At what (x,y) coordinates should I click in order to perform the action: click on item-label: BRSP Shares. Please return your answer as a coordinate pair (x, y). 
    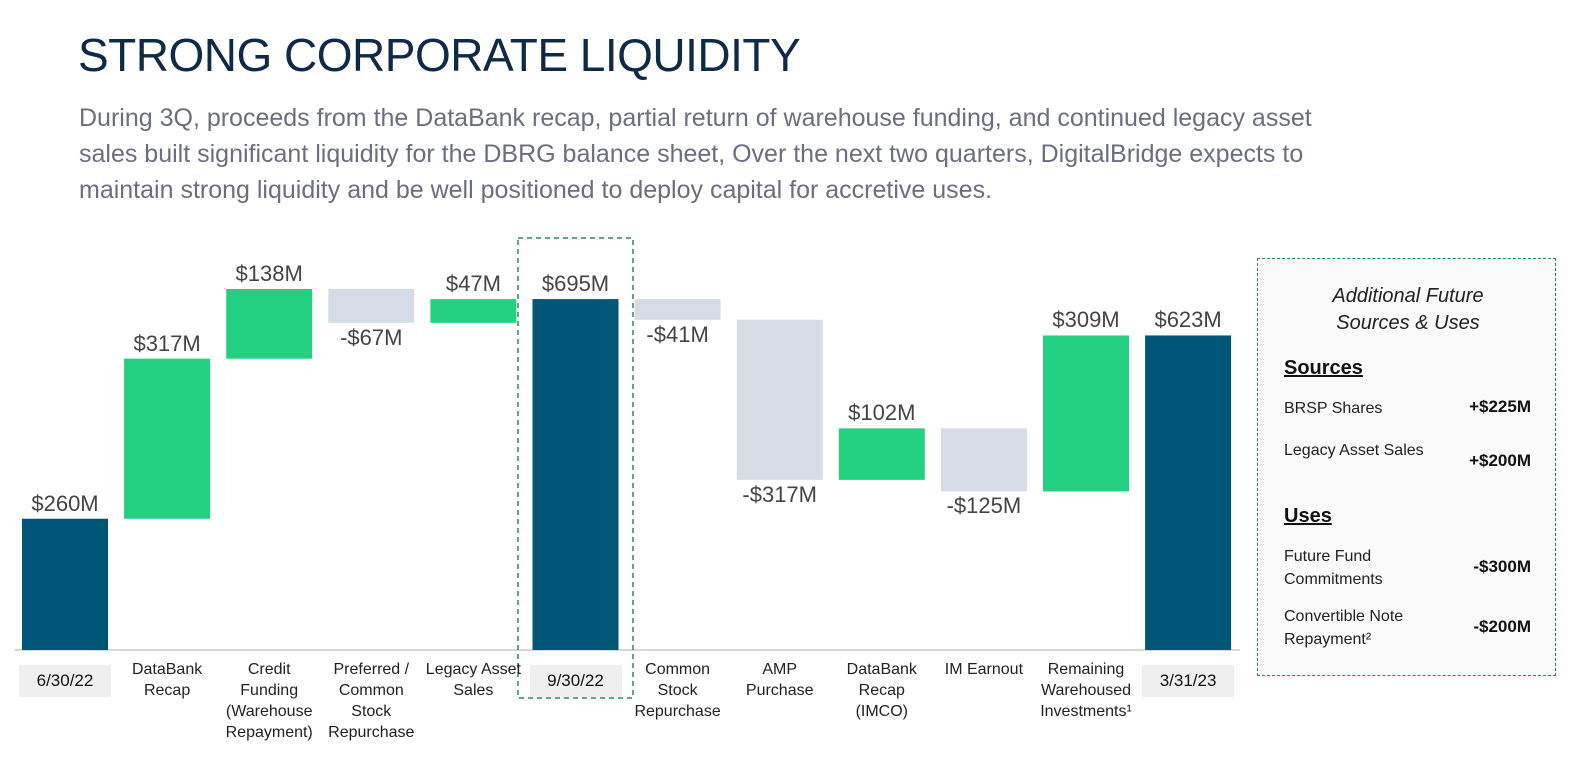
    Looking at the image, I should click on (1333, 408).